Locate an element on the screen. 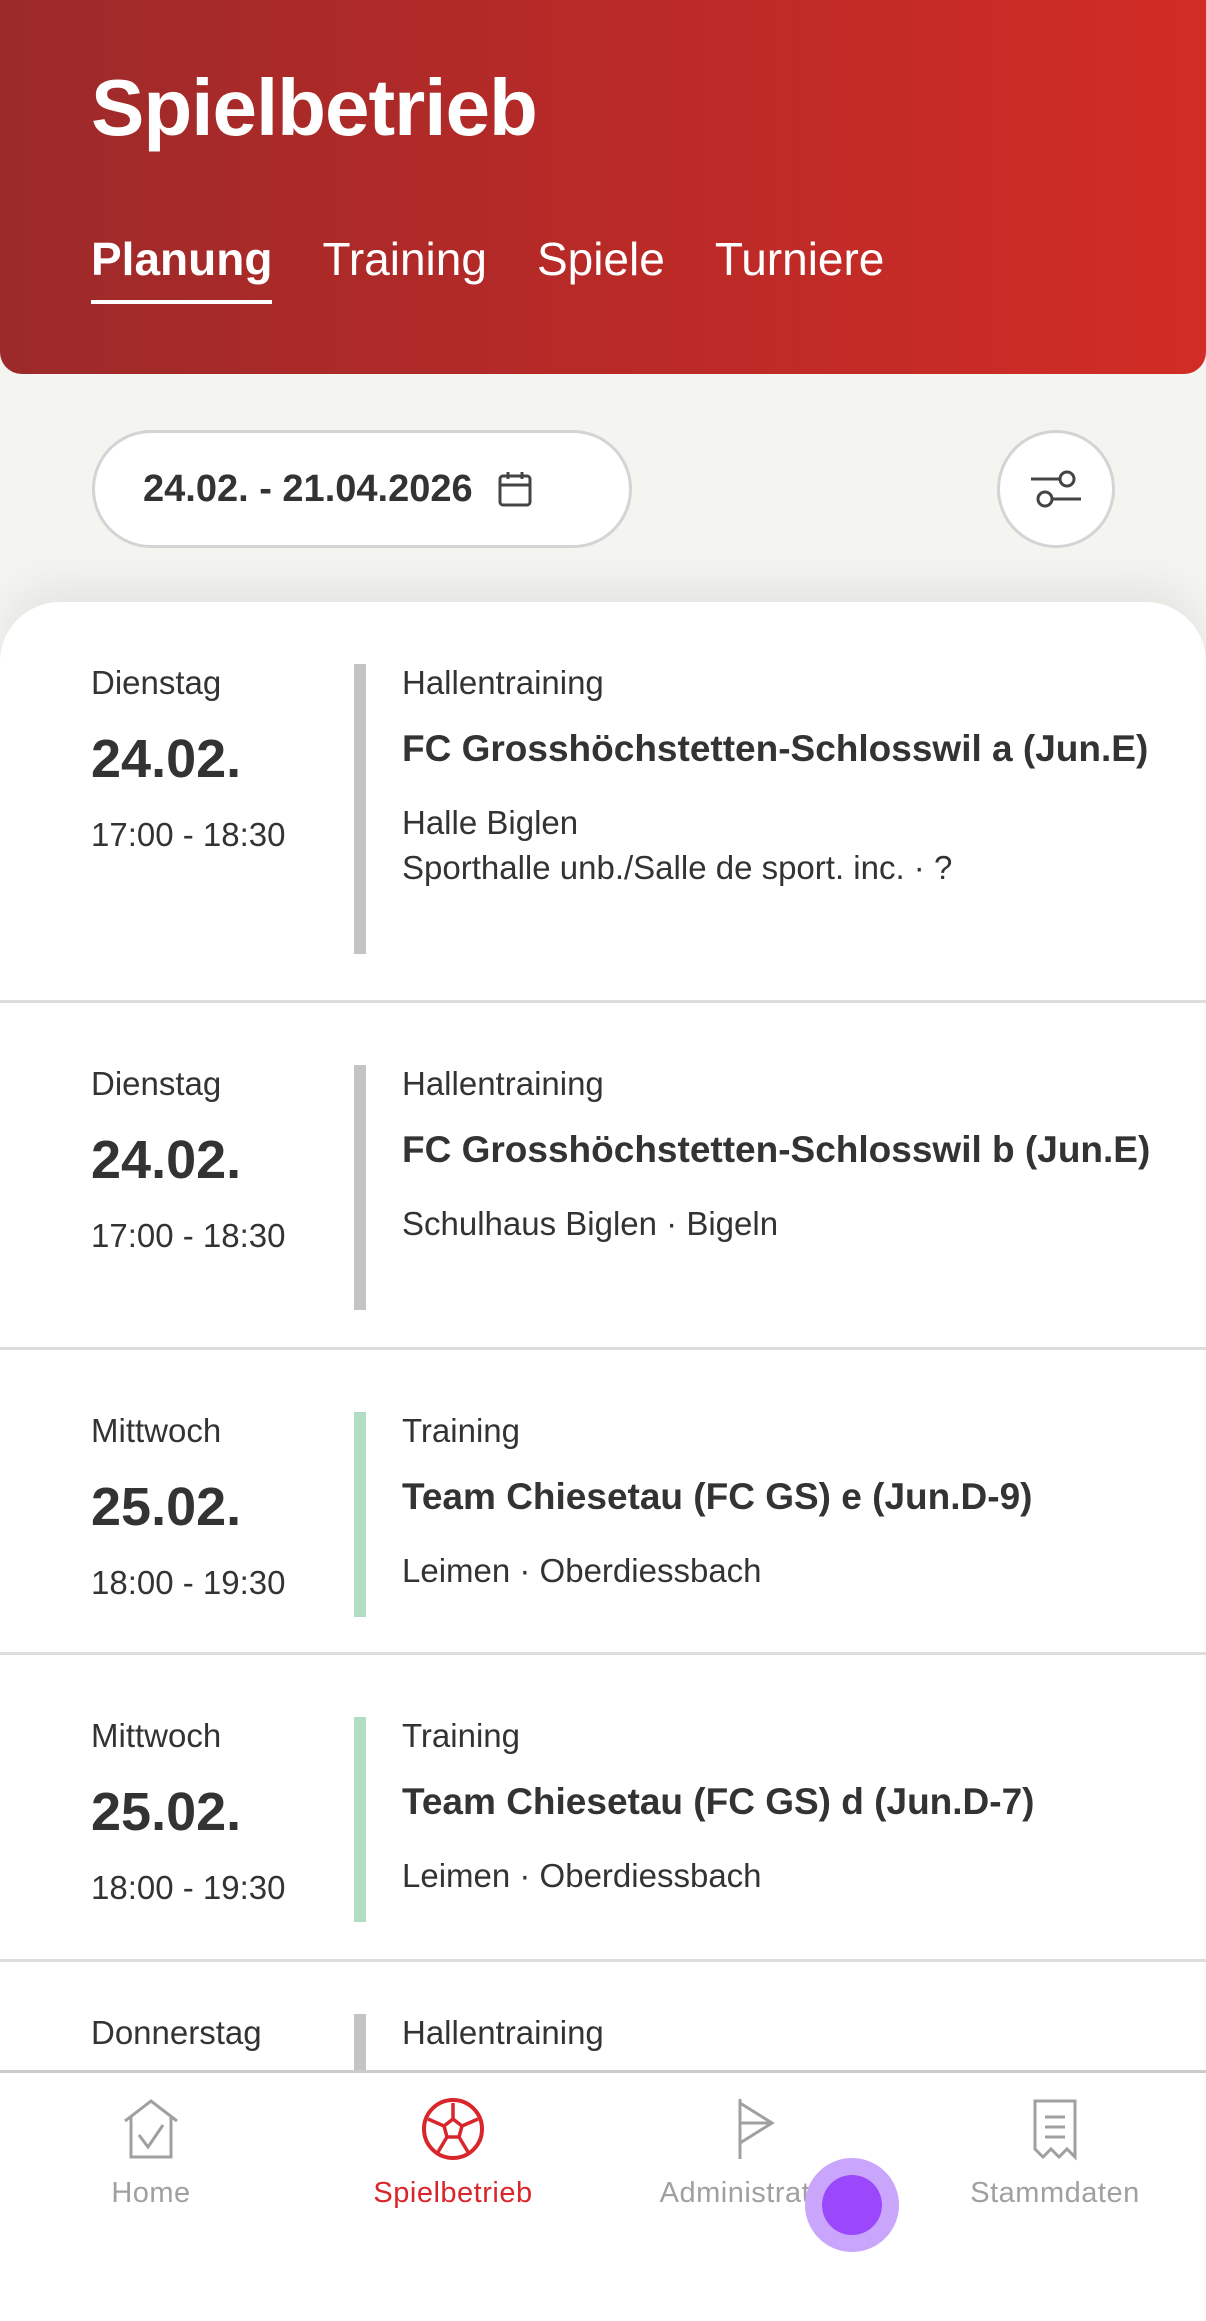  tab-planung: Planung is located at coordinates (182, 268).